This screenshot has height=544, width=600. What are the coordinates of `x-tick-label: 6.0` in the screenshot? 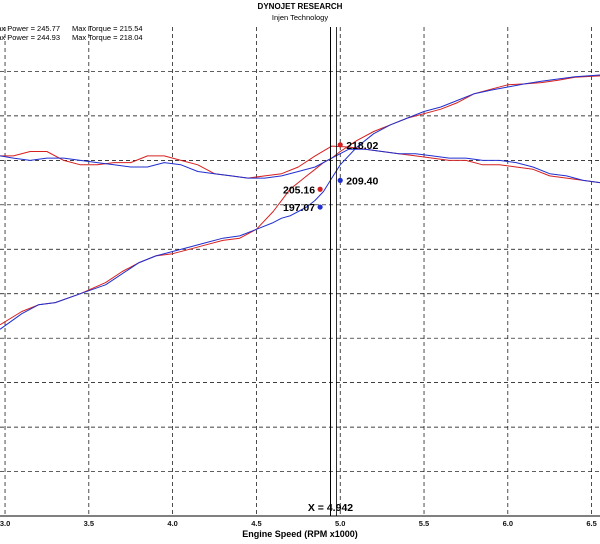 It's located at (508, 523).